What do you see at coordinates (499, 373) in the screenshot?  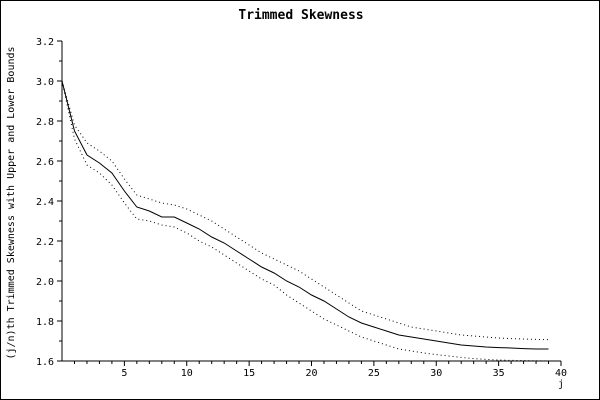 I see `x-tick-label: 35` at bounding box center [499, 373].